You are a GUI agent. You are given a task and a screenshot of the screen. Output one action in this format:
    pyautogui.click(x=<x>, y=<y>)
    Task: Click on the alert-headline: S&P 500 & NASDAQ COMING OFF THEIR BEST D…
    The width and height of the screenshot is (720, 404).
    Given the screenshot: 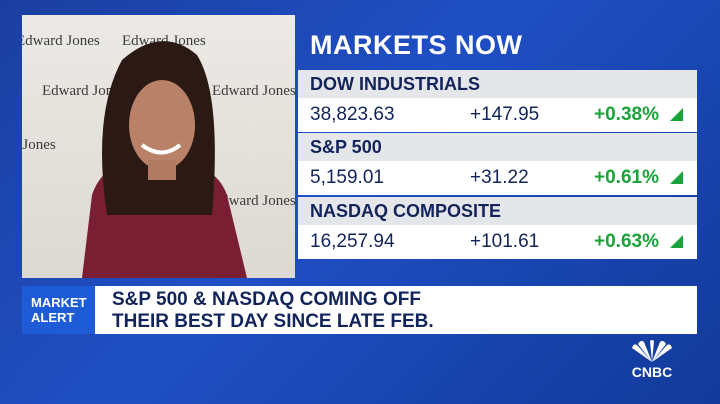 What is the action you would take?
    pyautogui.click(x=273, y=311)
    